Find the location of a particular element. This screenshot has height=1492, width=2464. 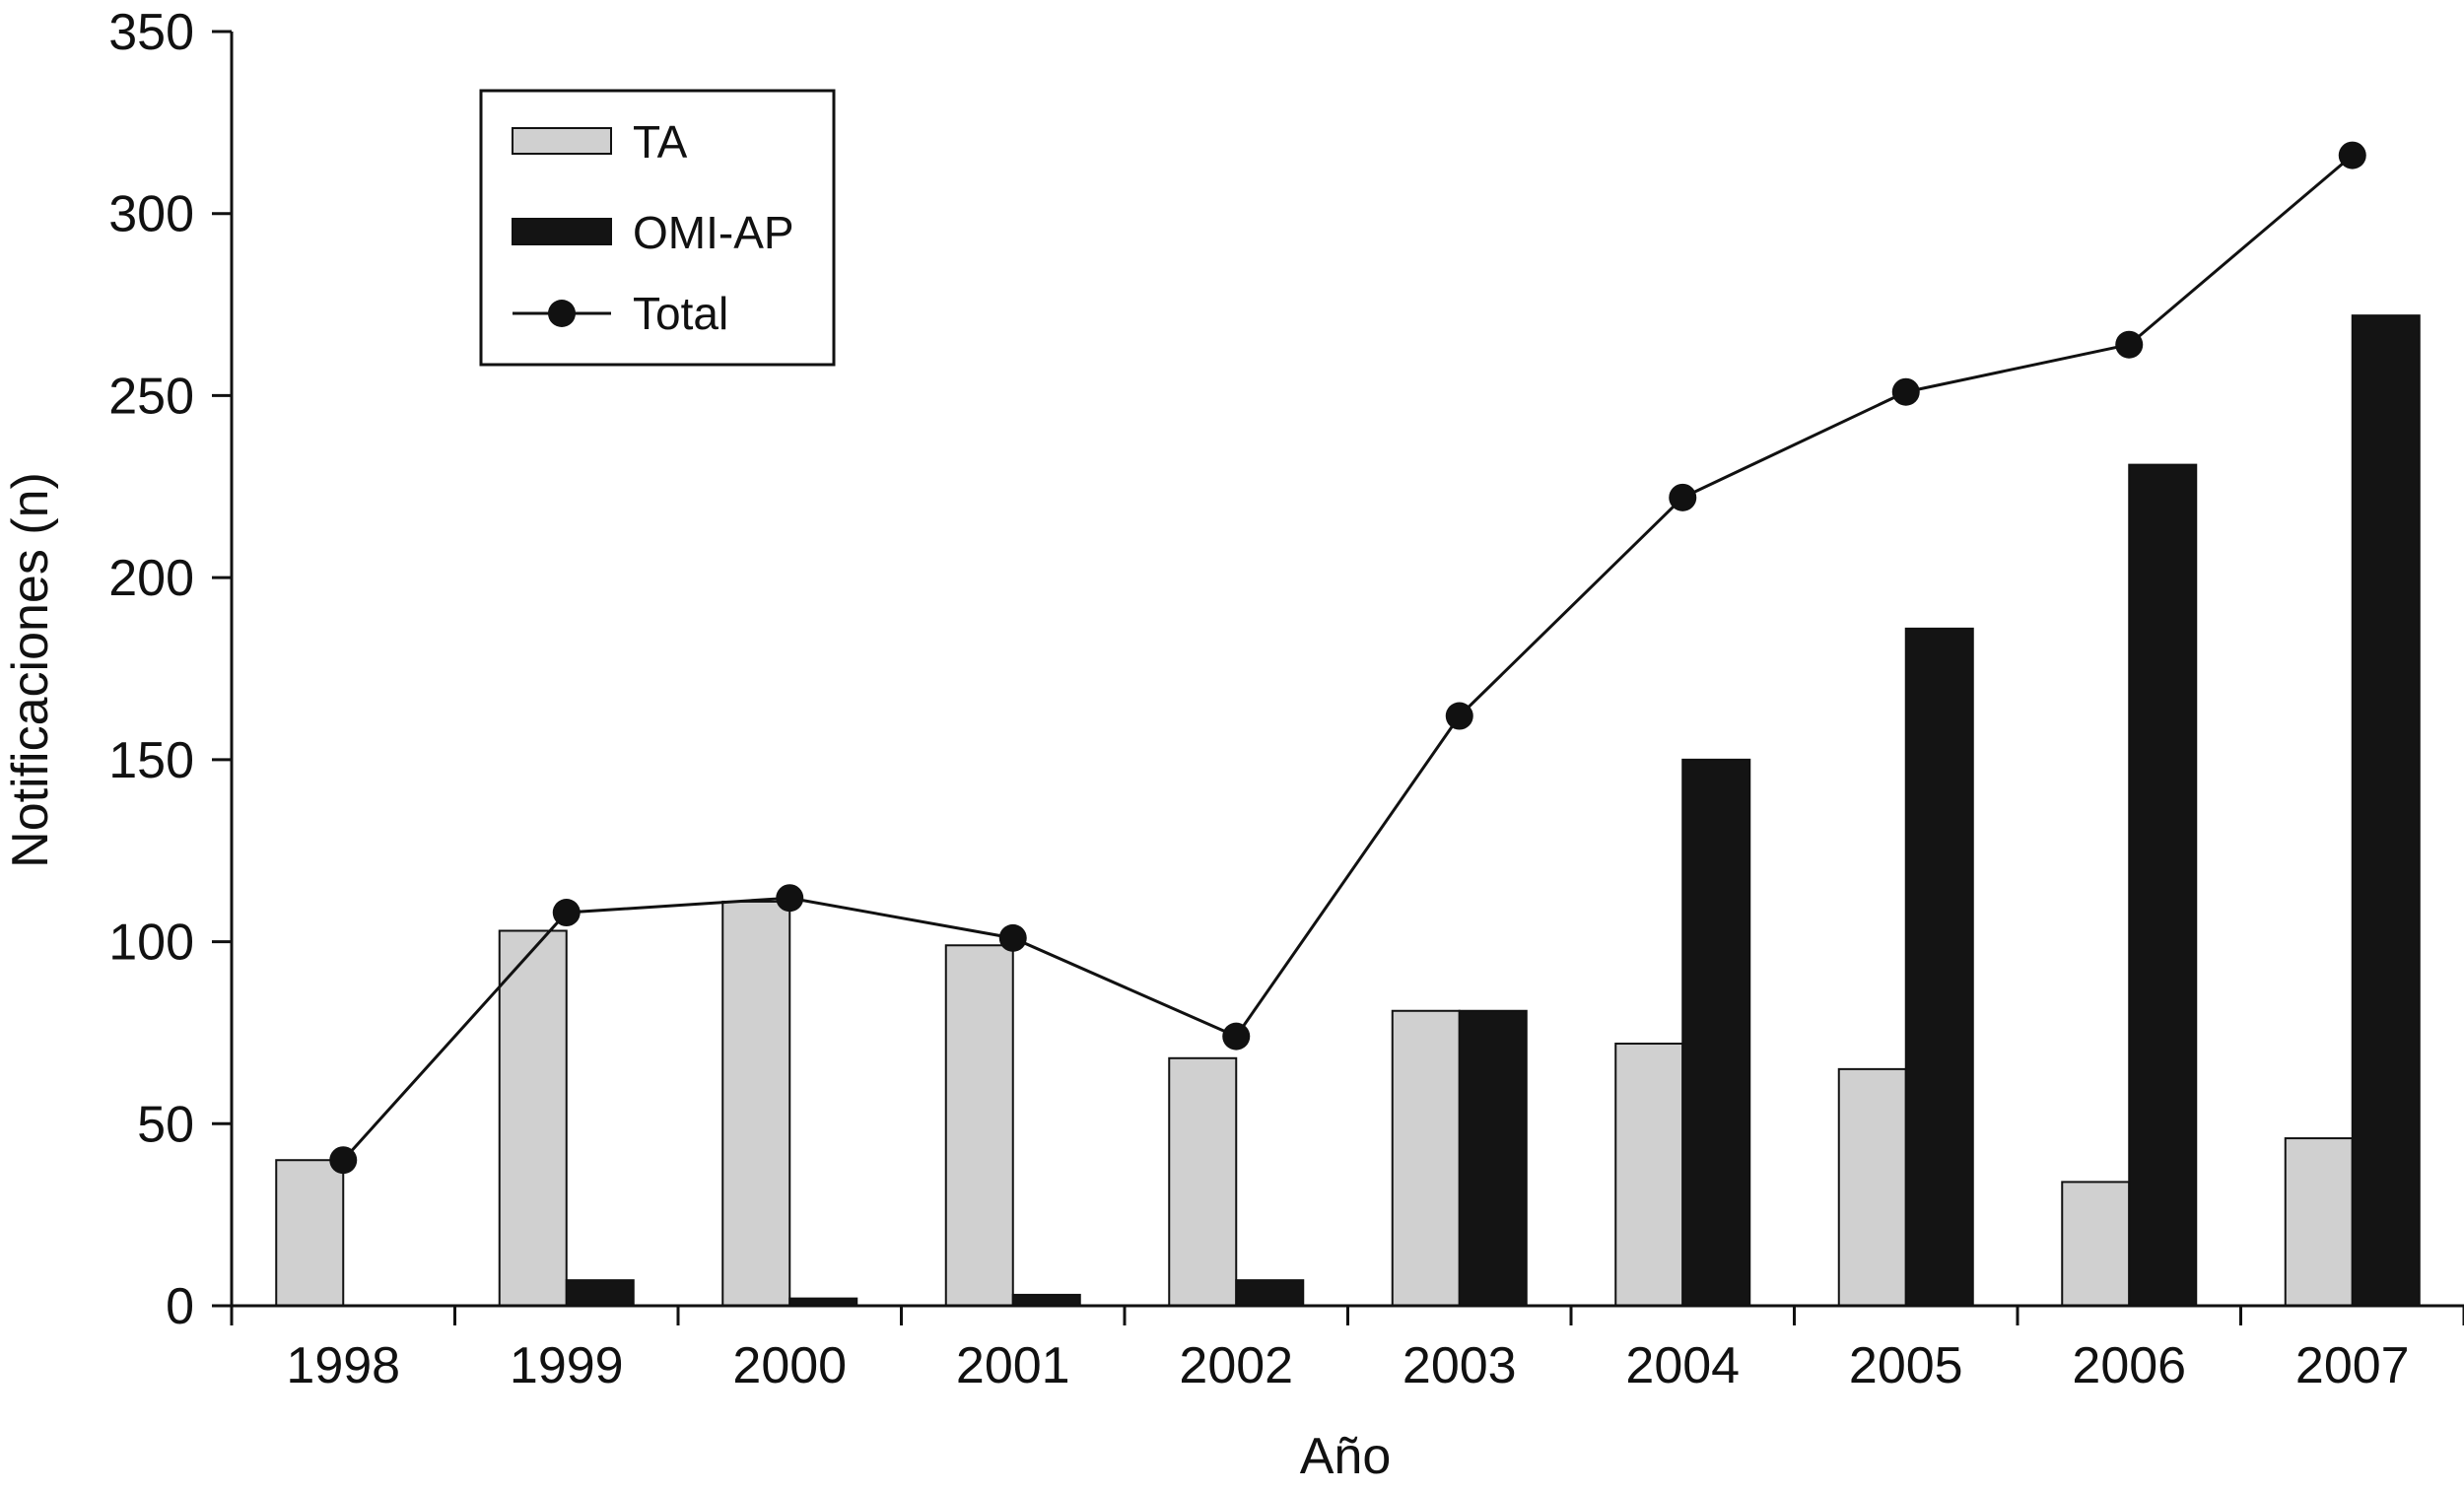

x-tick-label-2000: 2000 is located at coordinates (789, 1365).